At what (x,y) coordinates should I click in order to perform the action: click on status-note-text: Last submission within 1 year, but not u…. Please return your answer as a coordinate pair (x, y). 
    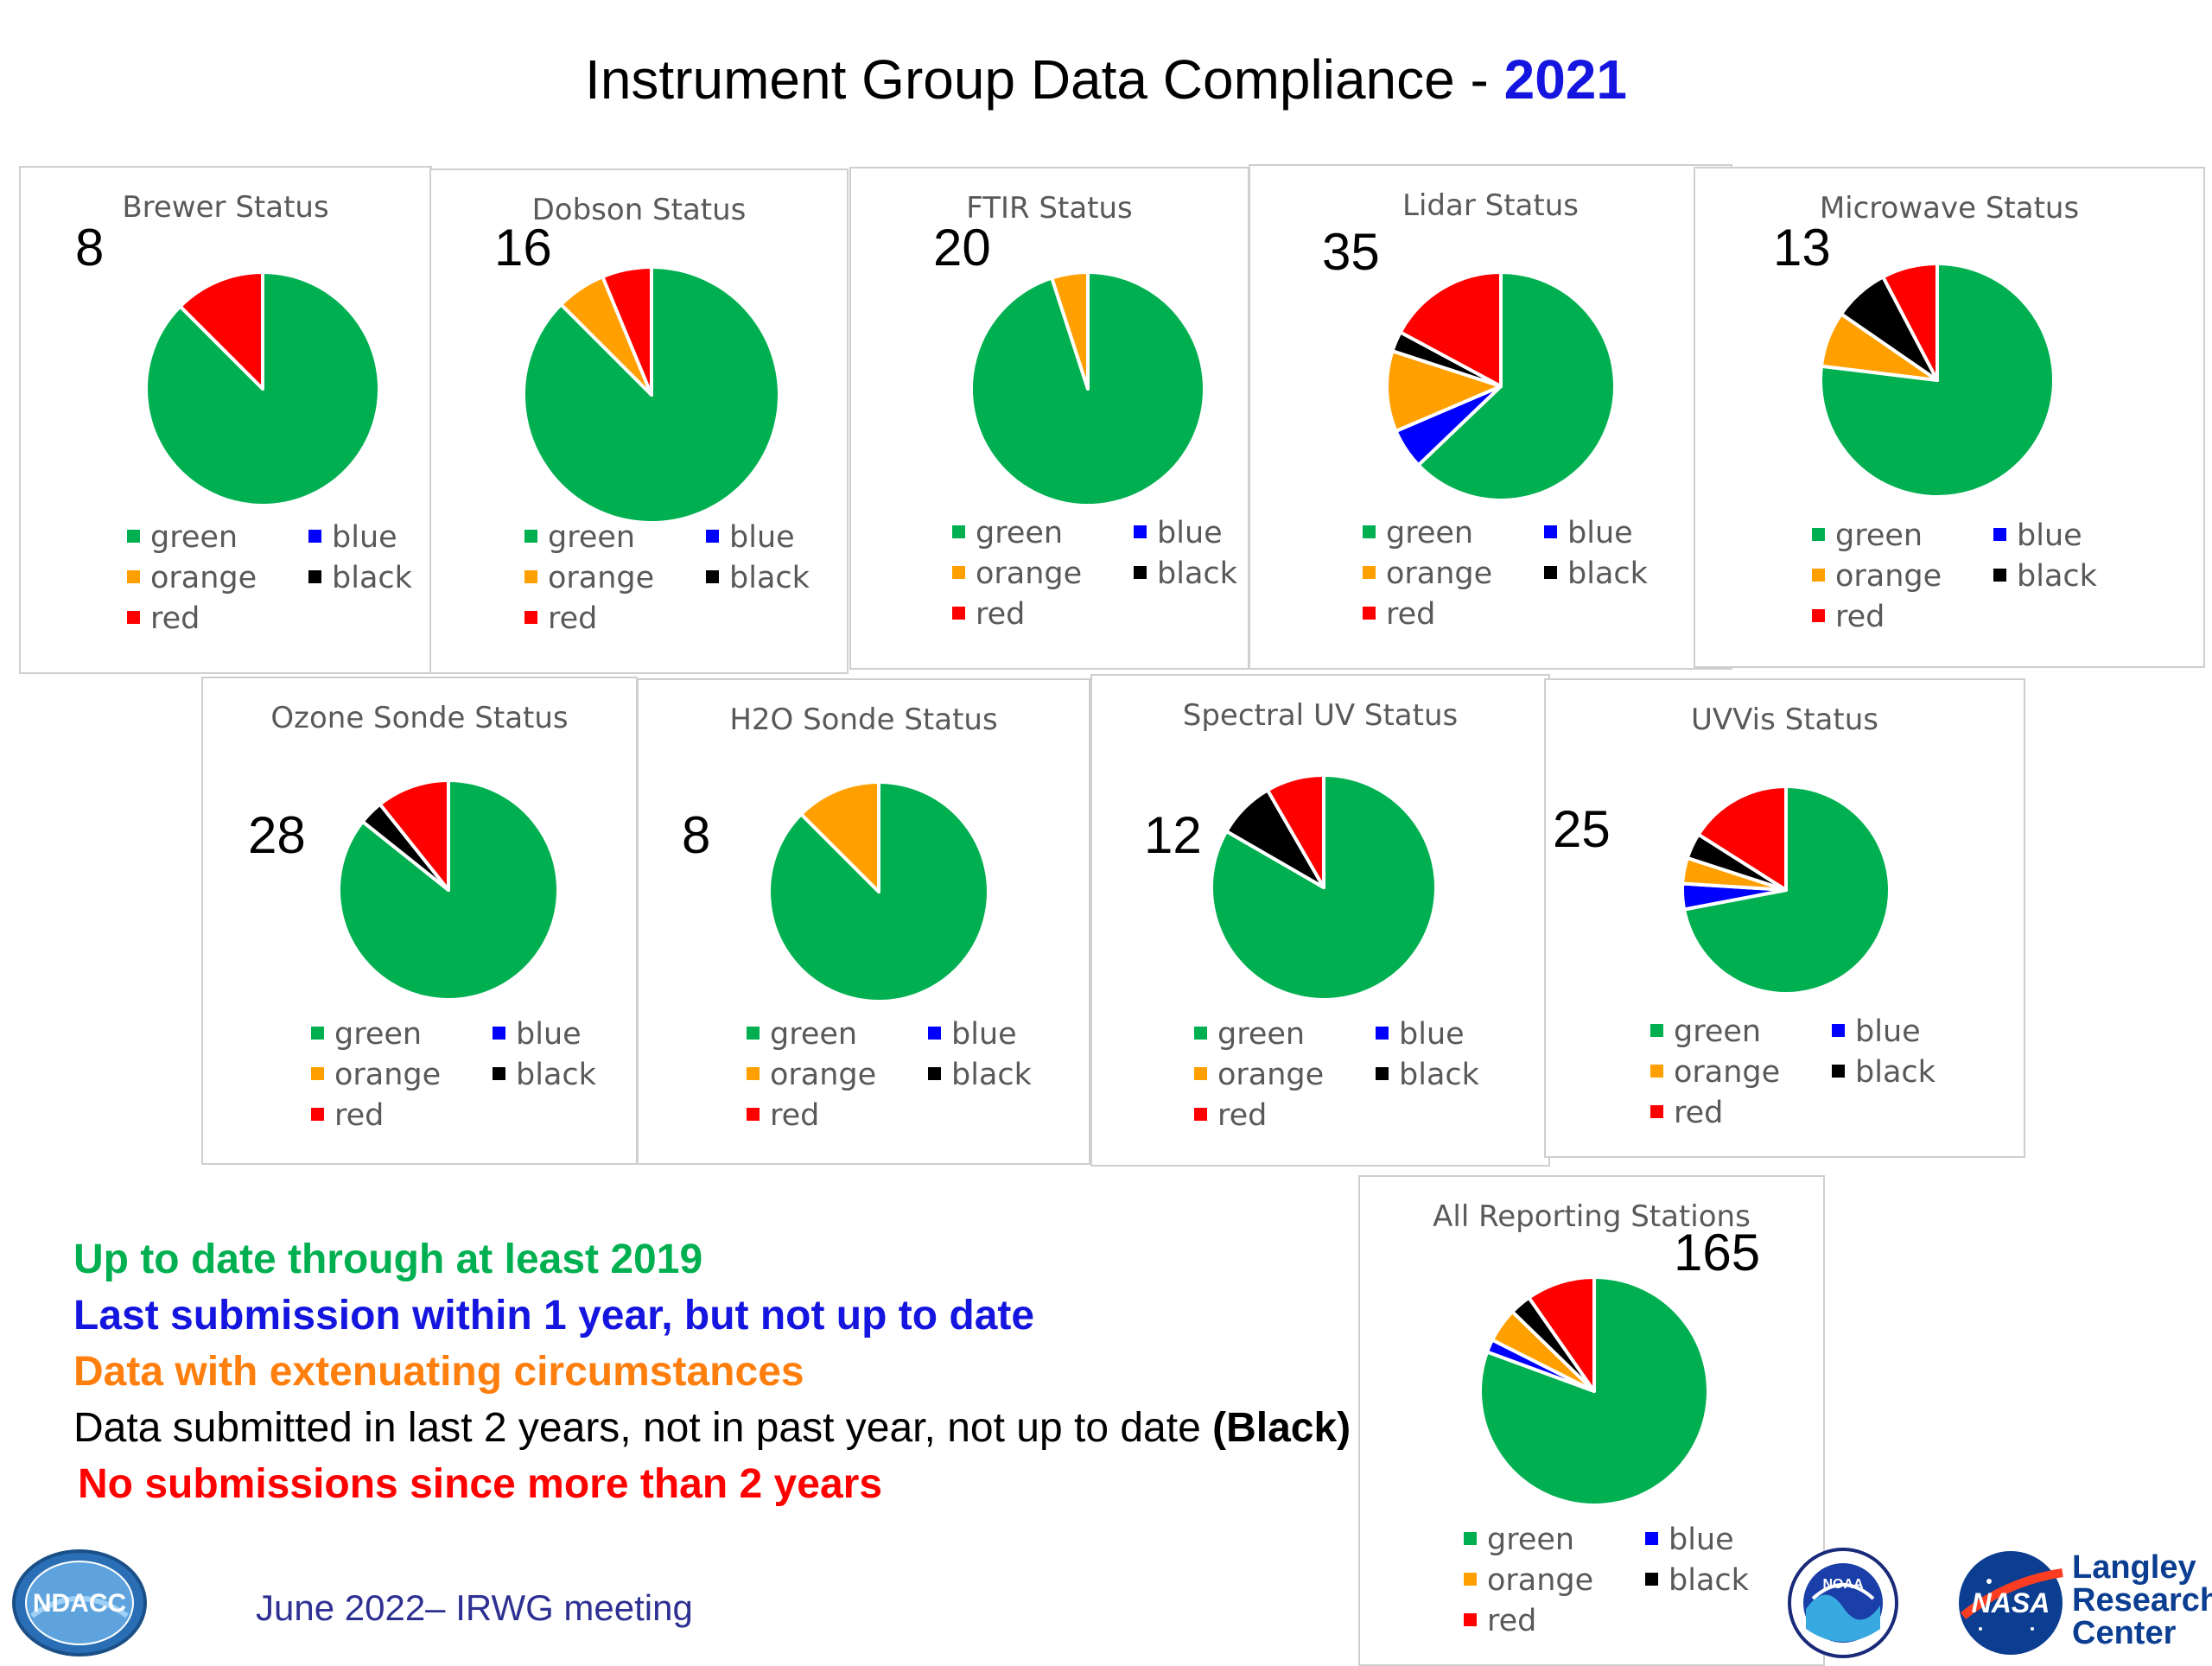
    Looking at the image, I should click on (554, 1316).